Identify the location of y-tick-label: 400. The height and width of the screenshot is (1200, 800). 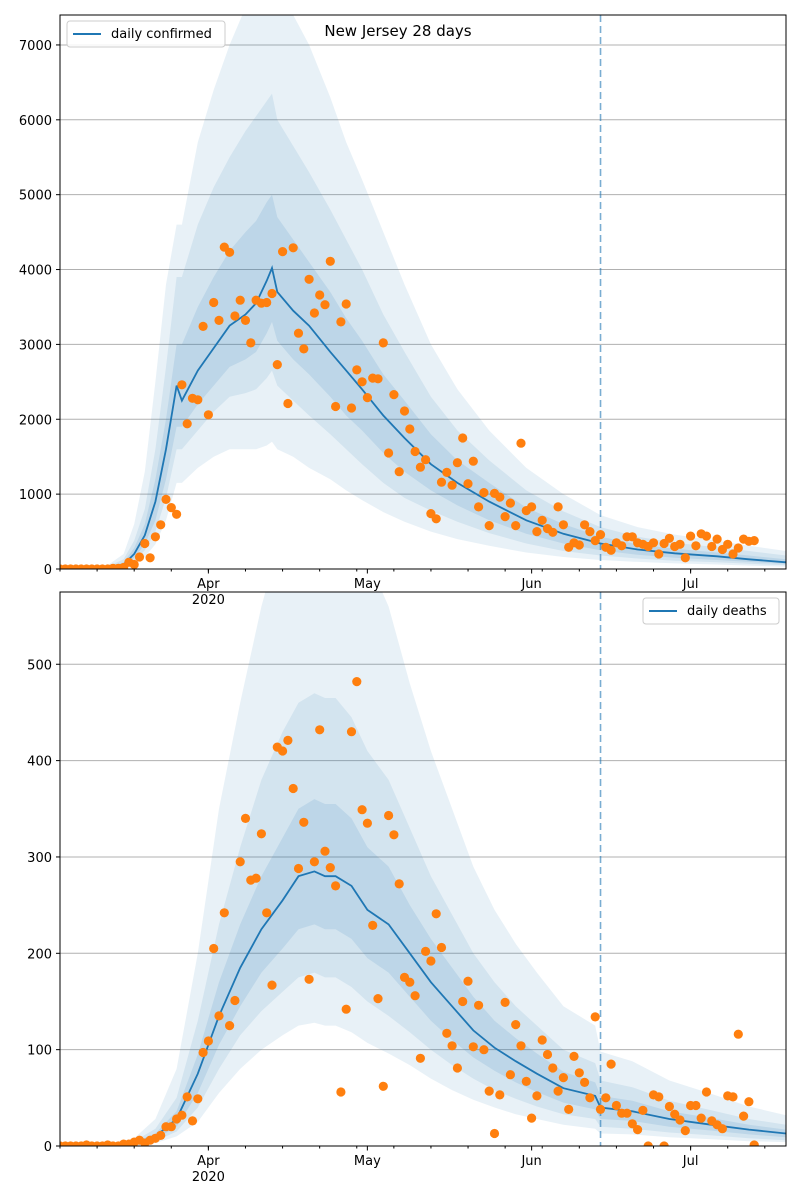
(39, 762).